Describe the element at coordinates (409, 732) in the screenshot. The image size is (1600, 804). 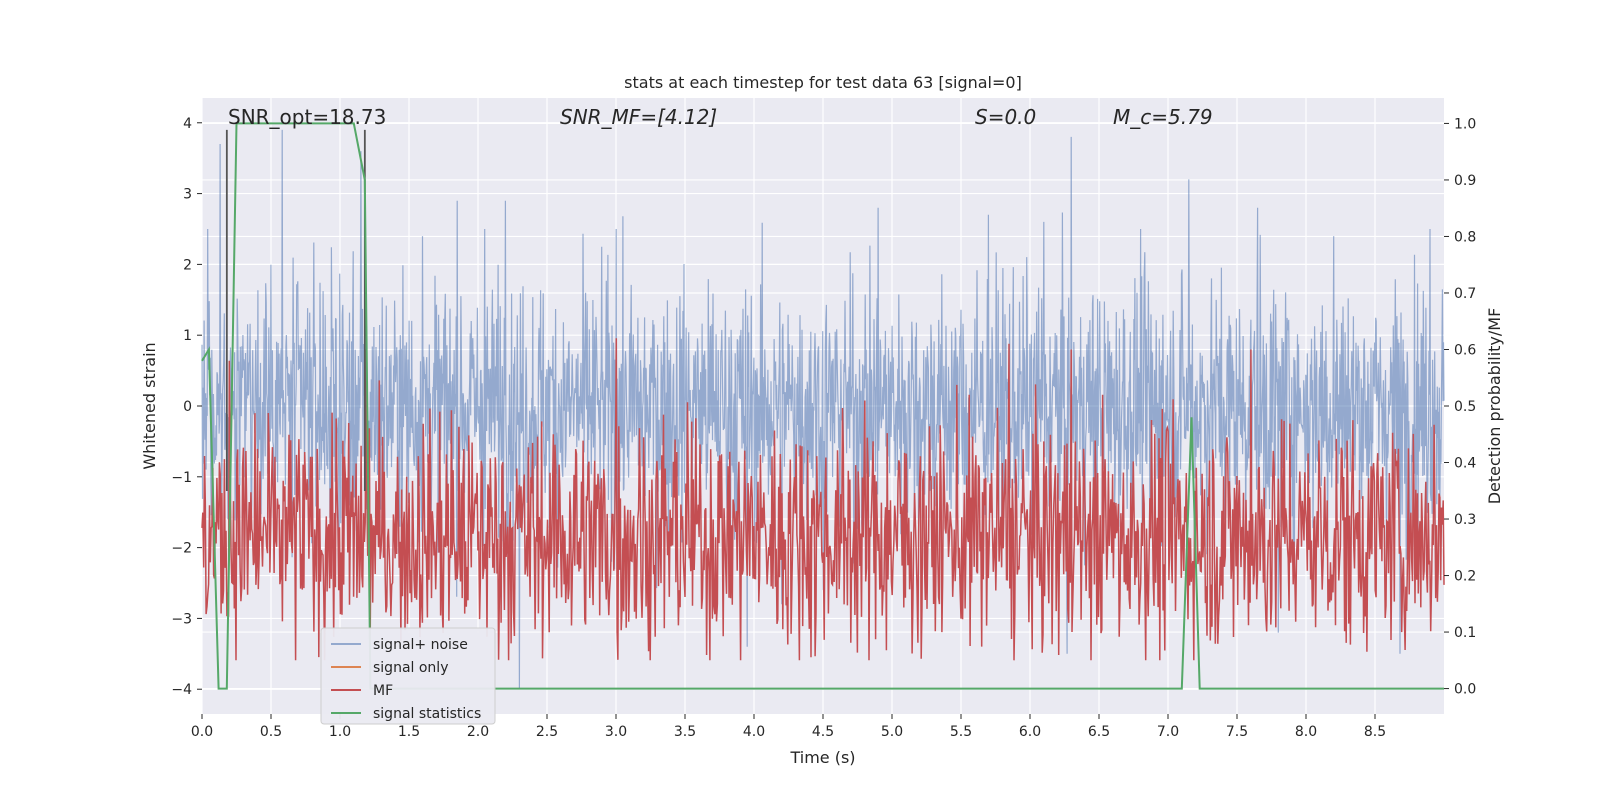
I see `x-tick-label: 1.5` at that location.